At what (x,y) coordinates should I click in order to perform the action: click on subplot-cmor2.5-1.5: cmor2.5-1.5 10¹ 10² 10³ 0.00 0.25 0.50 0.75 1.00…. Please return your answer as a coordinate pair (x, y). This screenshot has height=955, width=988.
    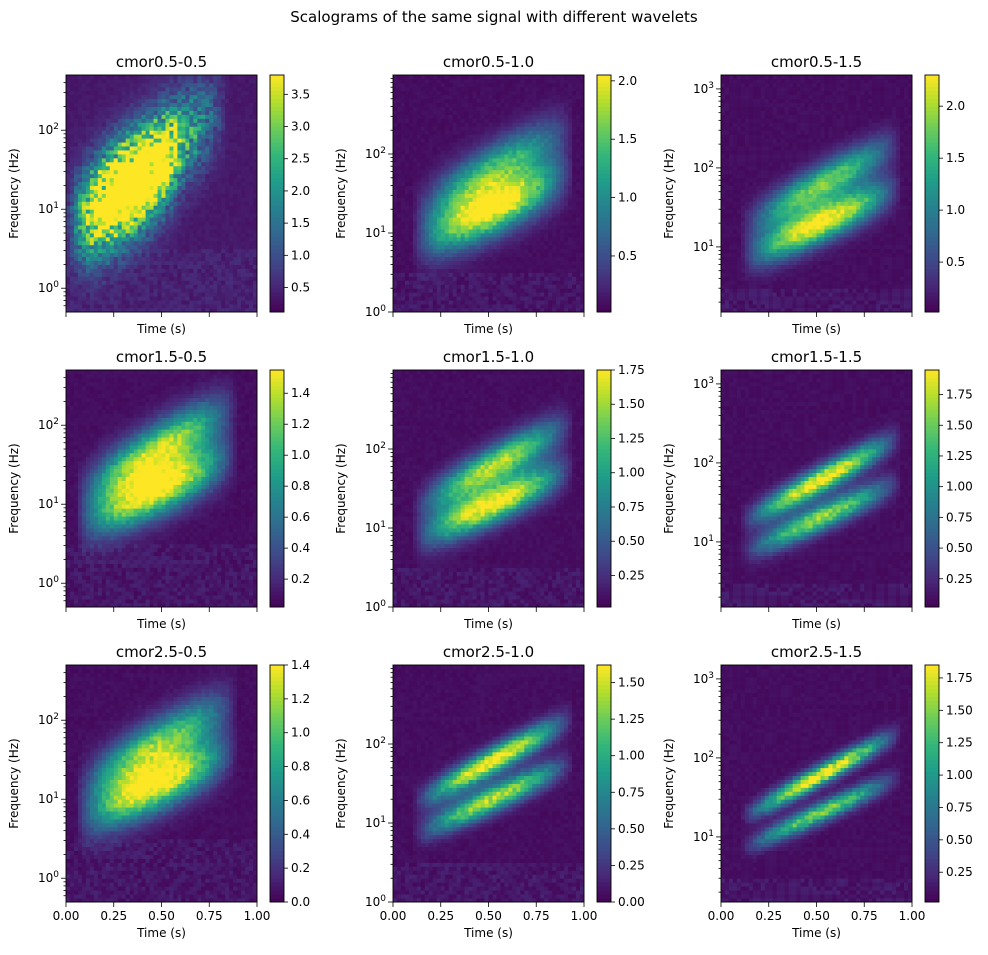
    Looking at the image, I should click on (817, 791).